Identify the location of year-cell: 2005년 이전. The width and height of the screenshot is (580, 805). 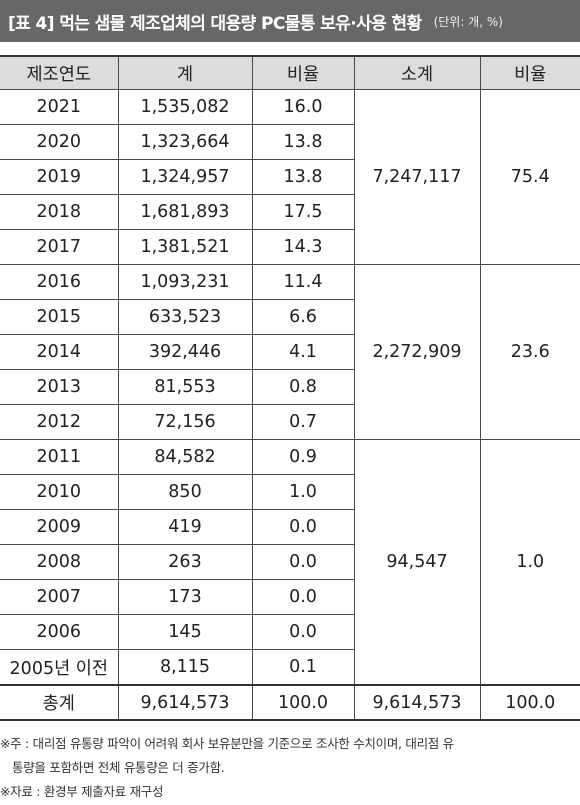
(59, 667).